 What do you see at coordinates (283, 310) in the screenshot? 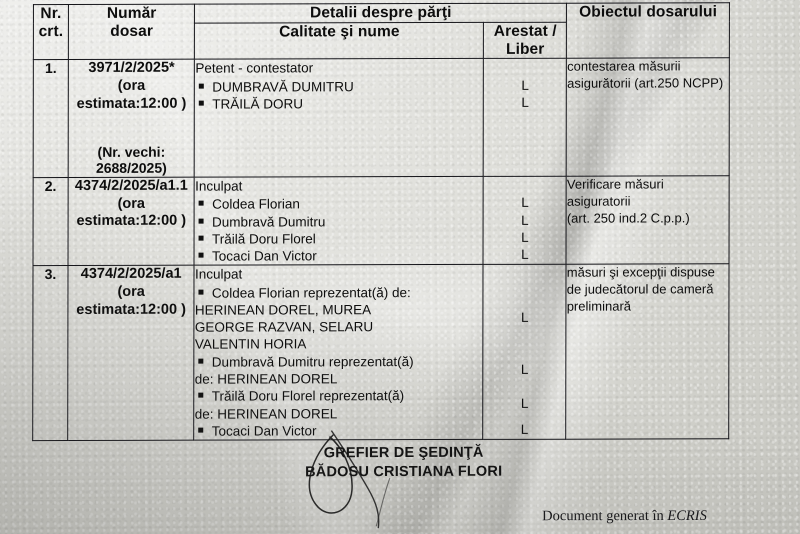
I see `party-representative-line: HERINEAN DOREL, MUREA` at bounding box center [283, 310].